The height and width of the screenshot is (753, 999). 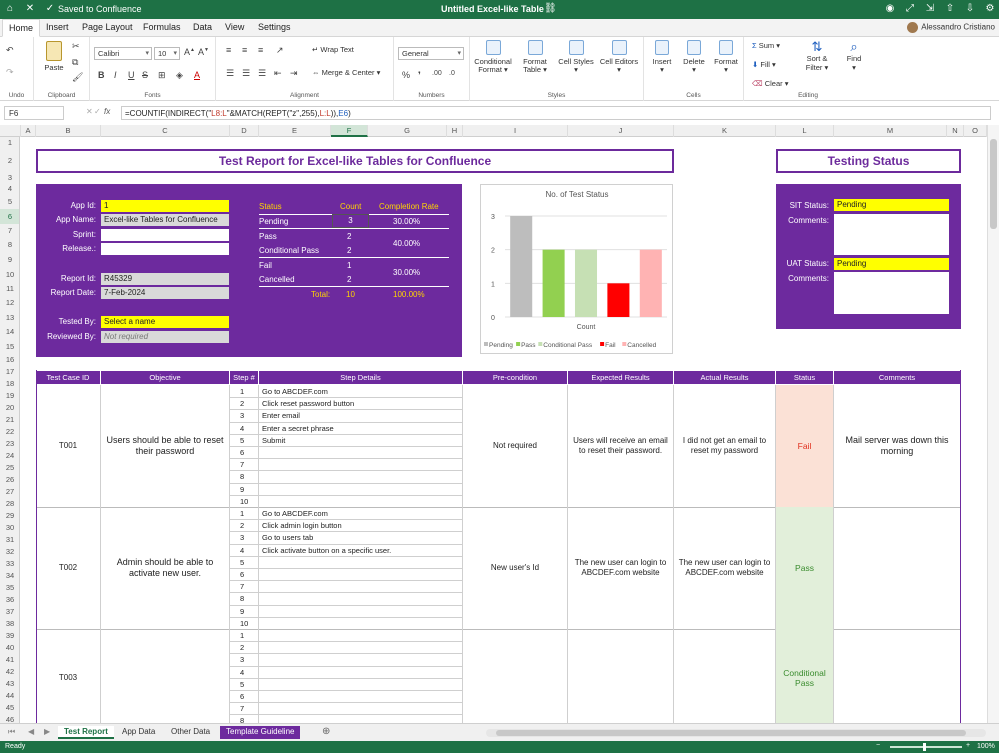 I want to click on row-header: 15, so click(x=10, y=346).